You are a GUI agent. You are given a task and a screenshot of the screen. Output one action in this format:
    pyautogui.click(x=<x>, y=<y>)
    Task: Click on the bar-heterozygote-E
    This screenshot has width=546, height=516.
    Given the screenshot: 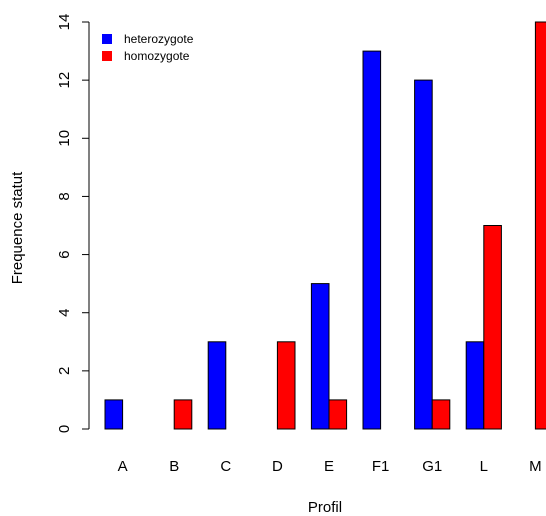 What is the action you would take?
    pyautogui.click(x=320, y=356)
    